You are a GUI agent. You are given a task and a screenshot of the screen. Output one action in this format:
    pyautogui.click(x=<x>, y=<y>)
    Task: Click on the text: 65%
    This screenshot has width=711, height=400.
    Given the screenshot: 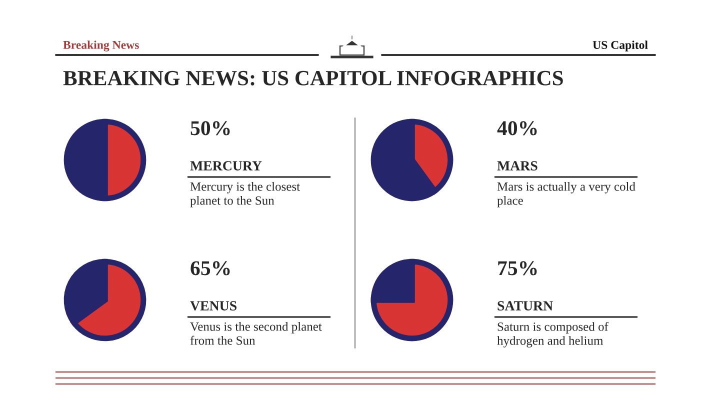 What is the action you would take?
    pyautogui.click(x=210, y=268)
    